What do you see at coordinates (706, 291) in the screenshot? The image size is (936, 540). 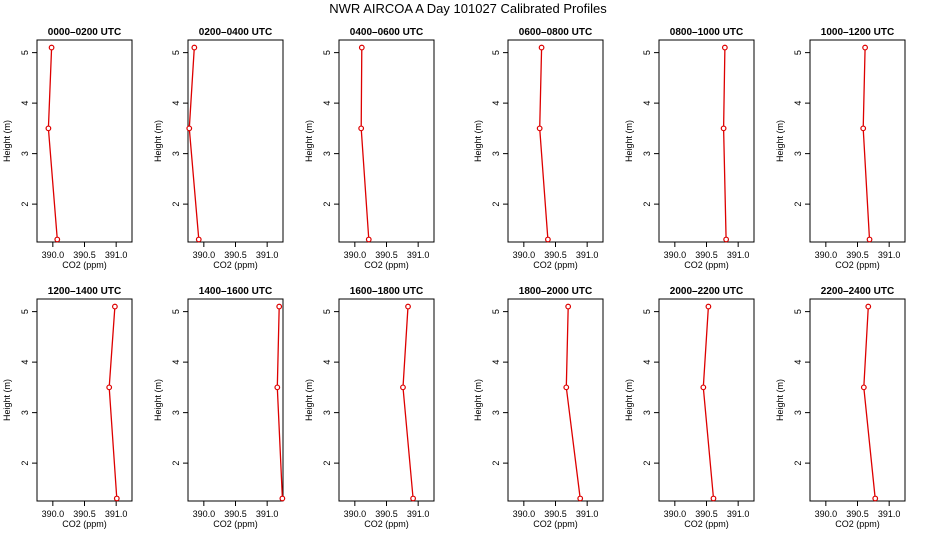 I see `panel-title: 2000–2200 UTC` at bounding box center [706, 291].